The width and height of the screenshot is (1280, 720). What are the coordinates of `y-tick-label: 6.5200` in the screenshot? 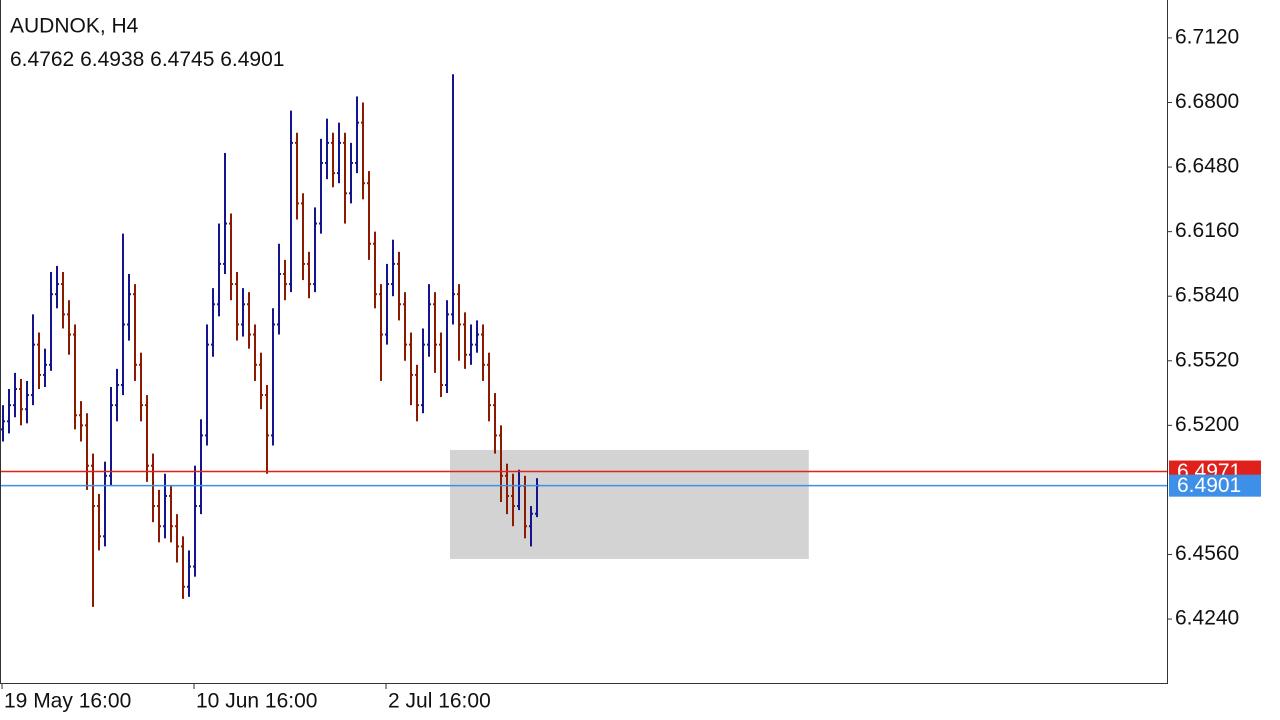 It's located at (1207, 424).